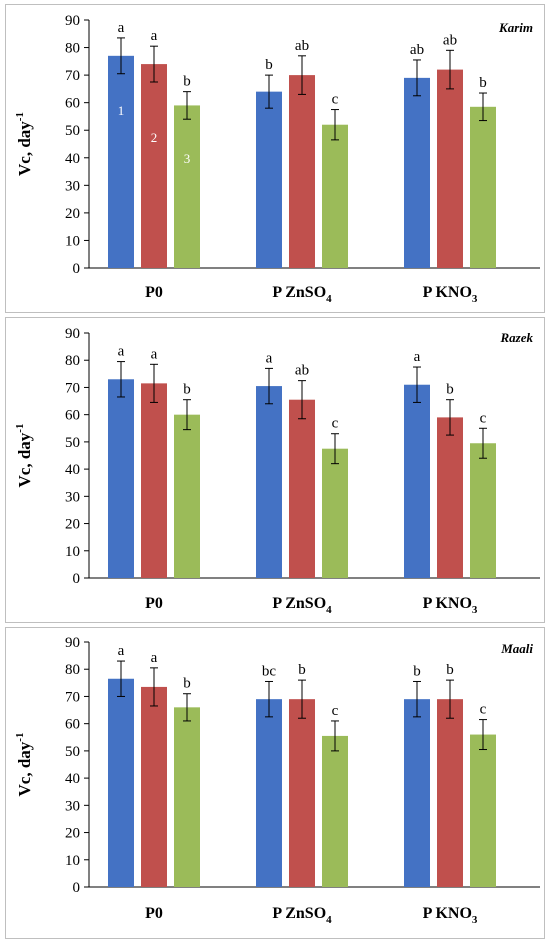 This screenshot has width=550, height=943. I want to click on bar-s1-g2, so click(269, 793).